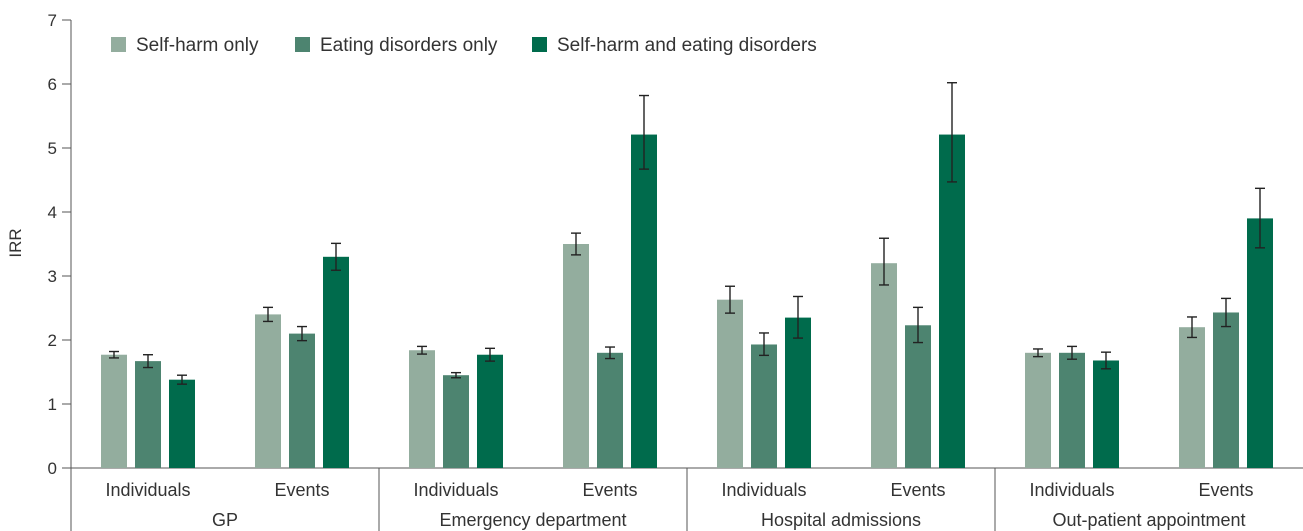 This screenshot has height=531, width=1303. Describe the element at coordinates (687, 45) in the screenshot. I see `legend-label: Self-harm and eating disorders` at that location.